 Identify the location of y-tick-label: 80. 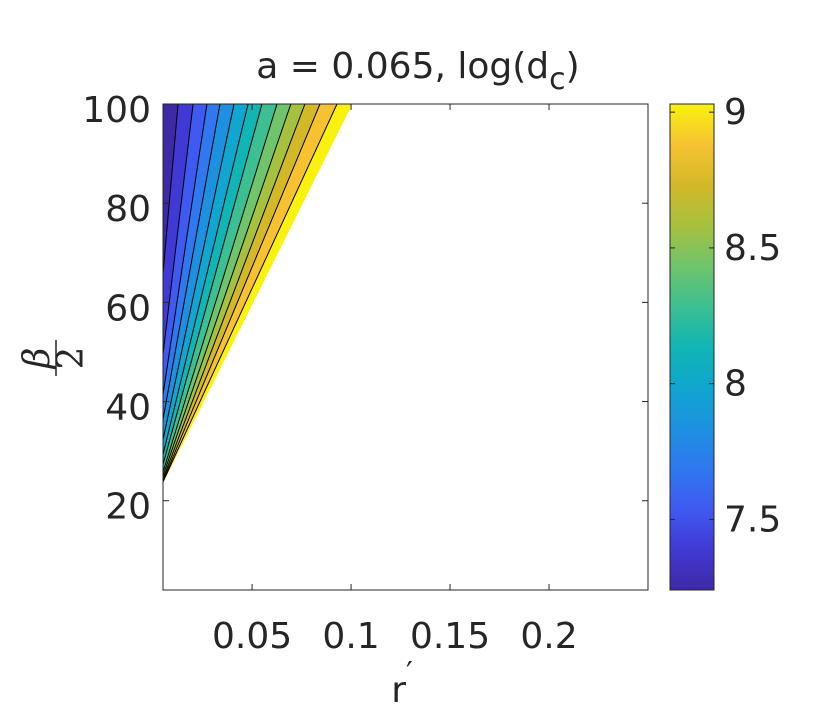
(128, 209).